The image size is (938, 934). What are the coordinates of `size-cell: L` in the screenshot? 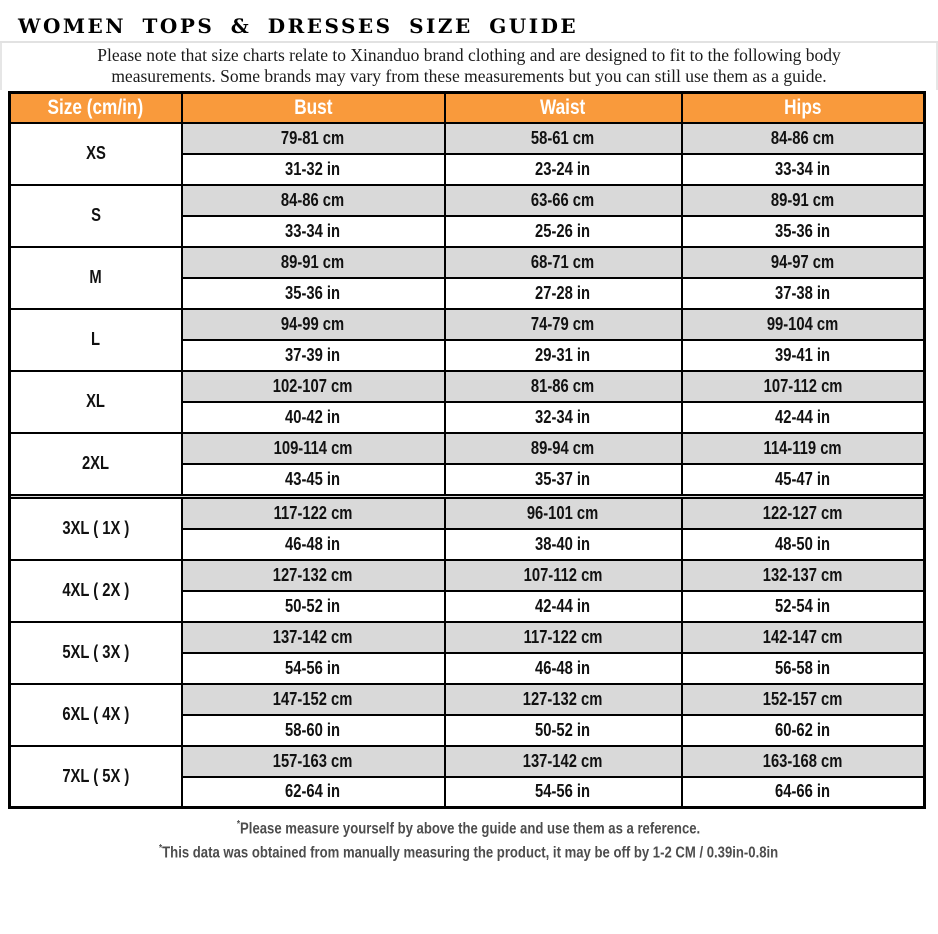 It's located at (95, 339).